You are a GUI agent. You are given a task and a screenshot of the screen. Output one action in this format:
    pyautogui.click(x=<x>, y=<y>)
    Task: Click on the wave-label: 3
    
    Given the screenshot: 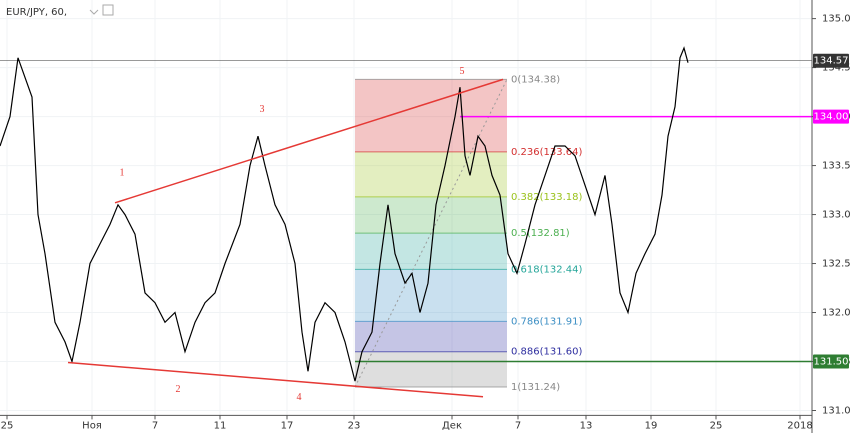 What is the action you would take?
    pyautogui.click(x=262, y=109)
    